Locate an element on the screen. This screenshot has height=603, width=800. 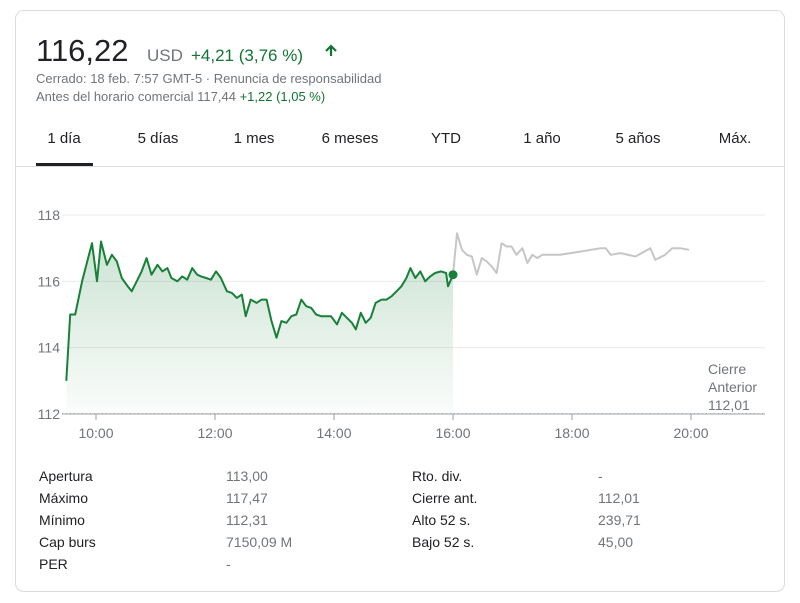
stat-label: Apertura is located at coordinates (66, 476).